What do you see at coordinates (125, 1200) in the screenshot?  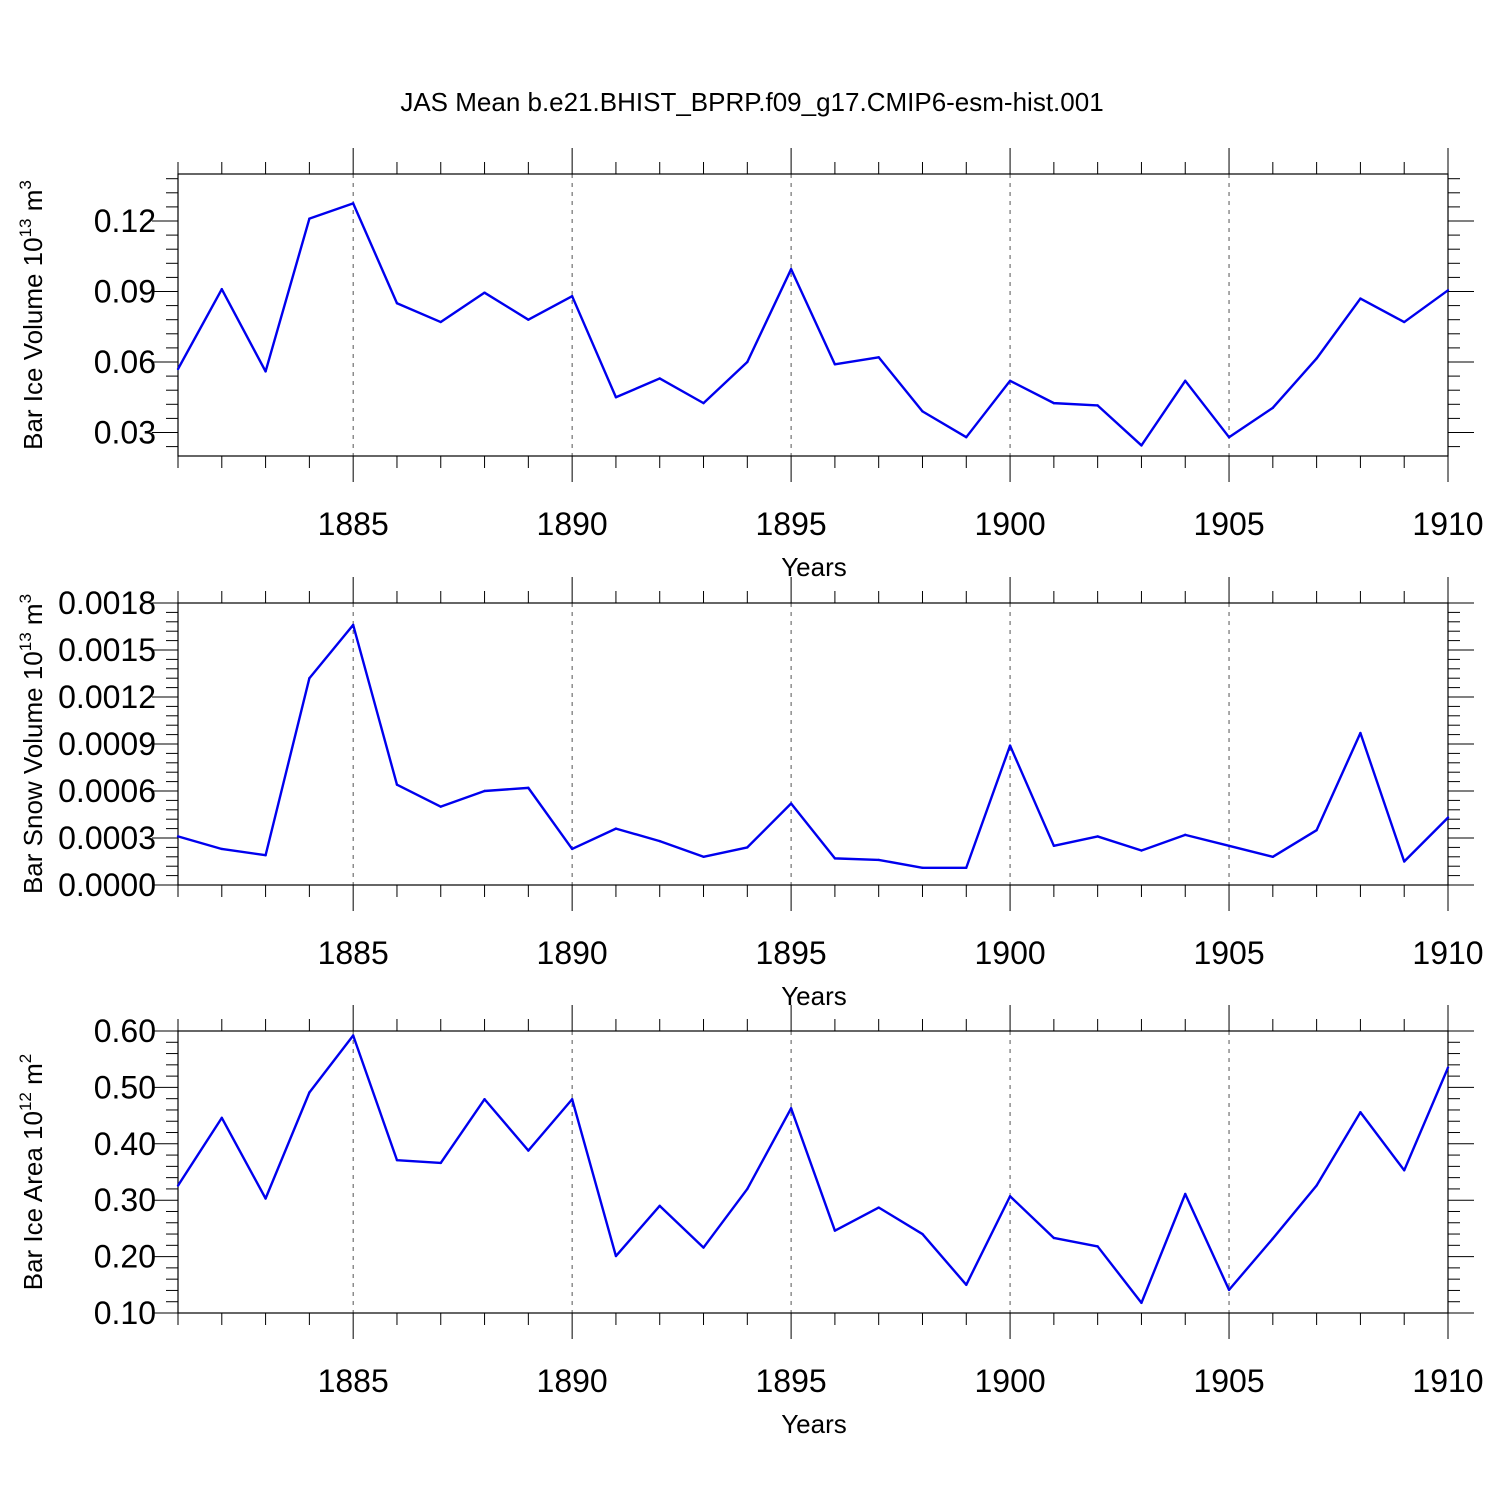 I see `y-tick-label: 0.30` at bounding box center [125, 1200].